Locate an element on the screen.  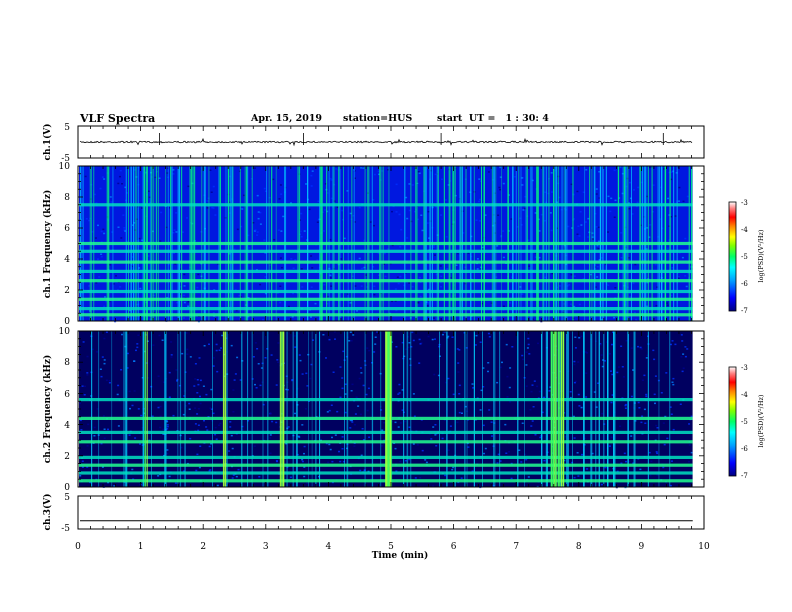
time-axis: 0 1 2 3 4 5 6 7 8 9 10 Time (min) is located at coordinates (392, 551).